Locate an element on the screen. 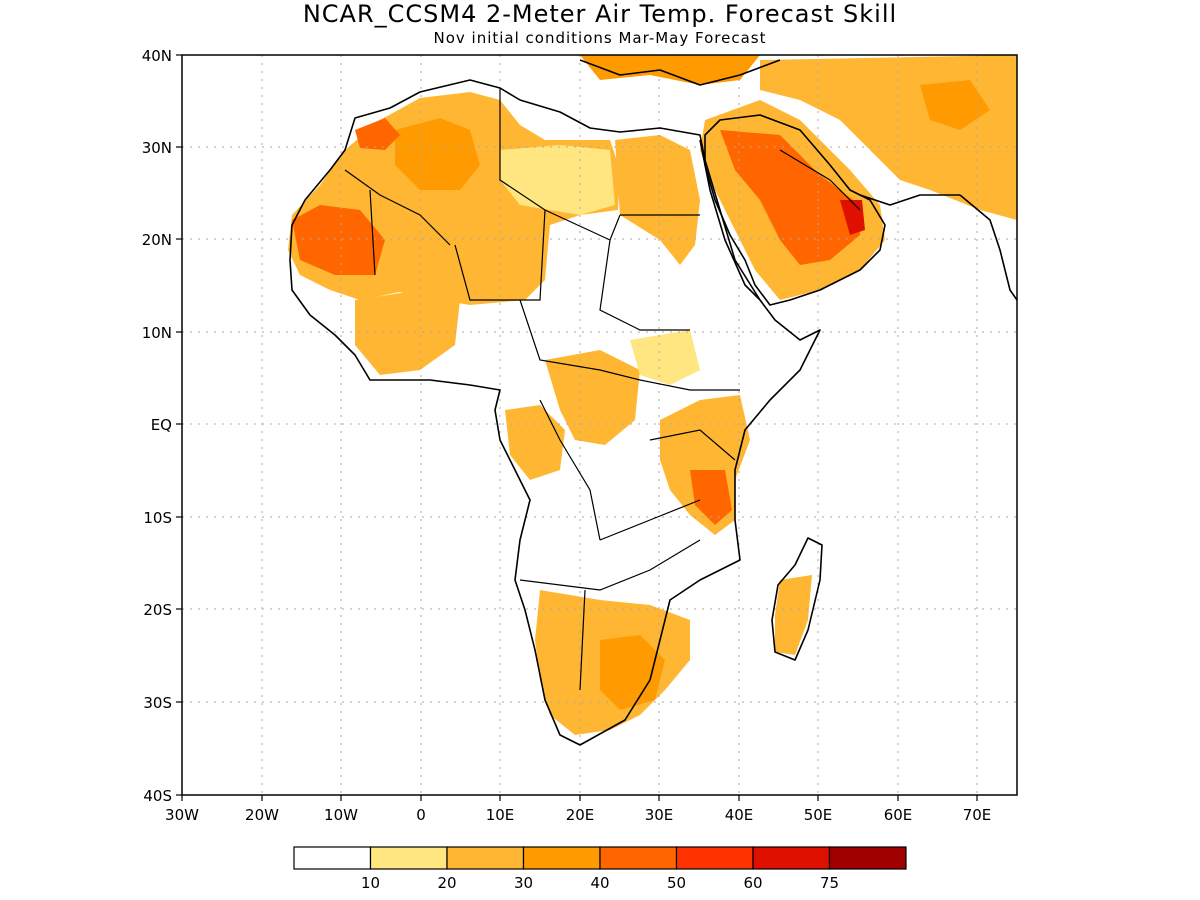  lon-label: 40E is located at coordinates (739, 815).